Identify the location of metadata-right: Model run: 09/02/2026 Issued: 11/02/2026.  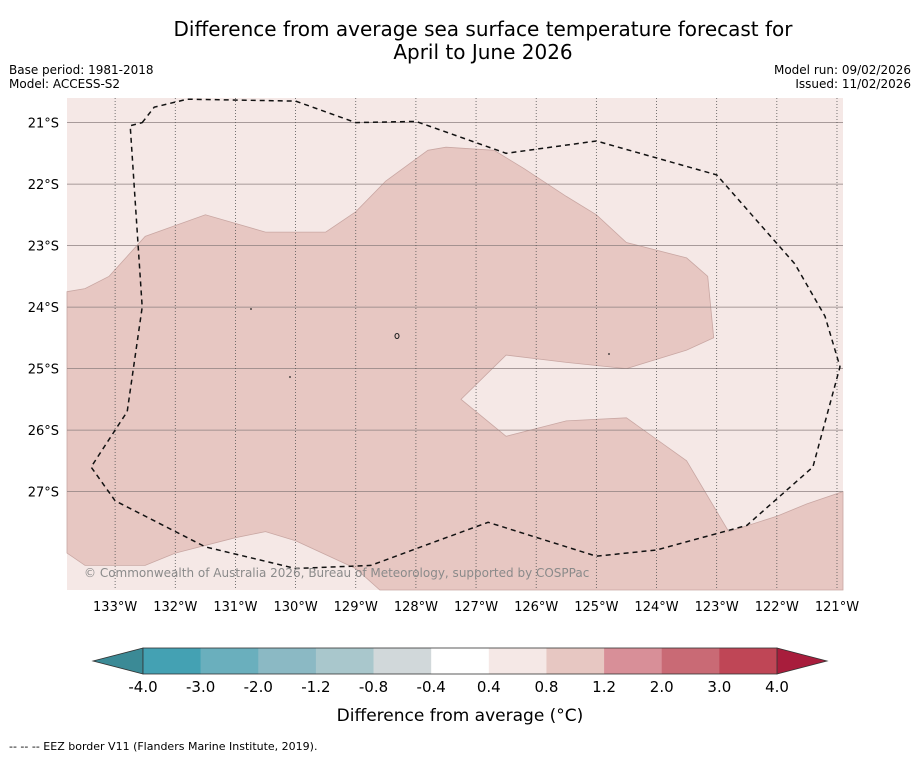
(842, 77).